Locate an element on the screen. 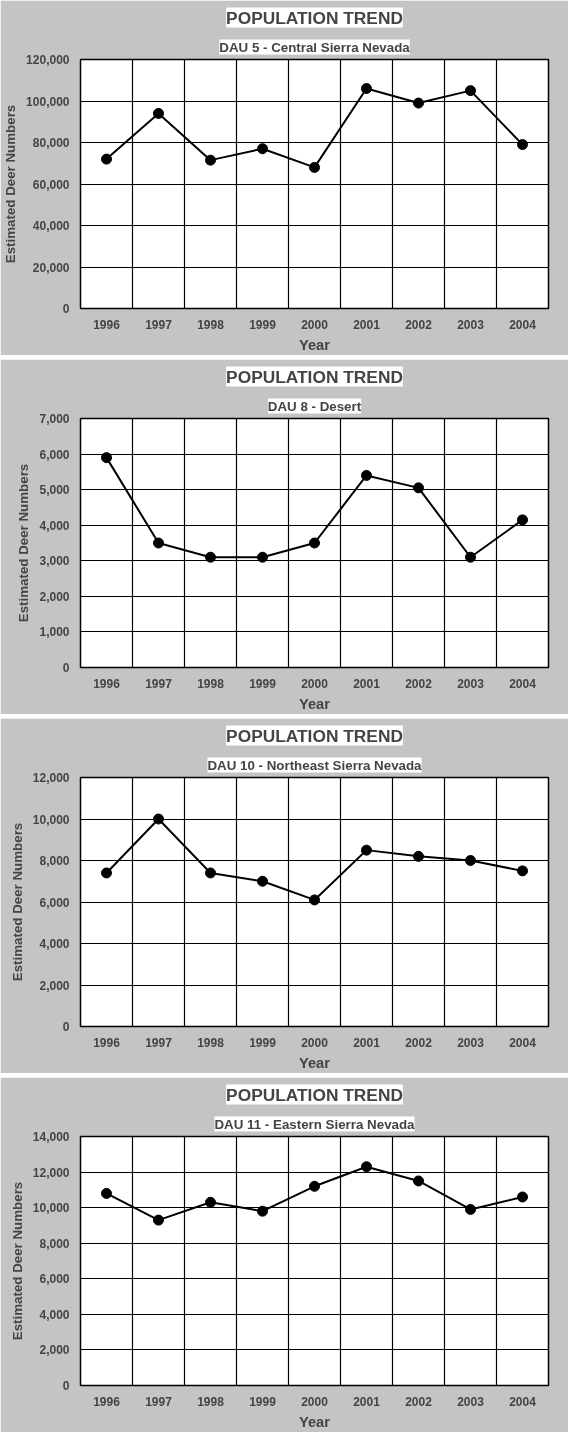  chart-subtitle: DAU 11 - Eastern Sierra Nevada is located at coordinates (315, 1124).